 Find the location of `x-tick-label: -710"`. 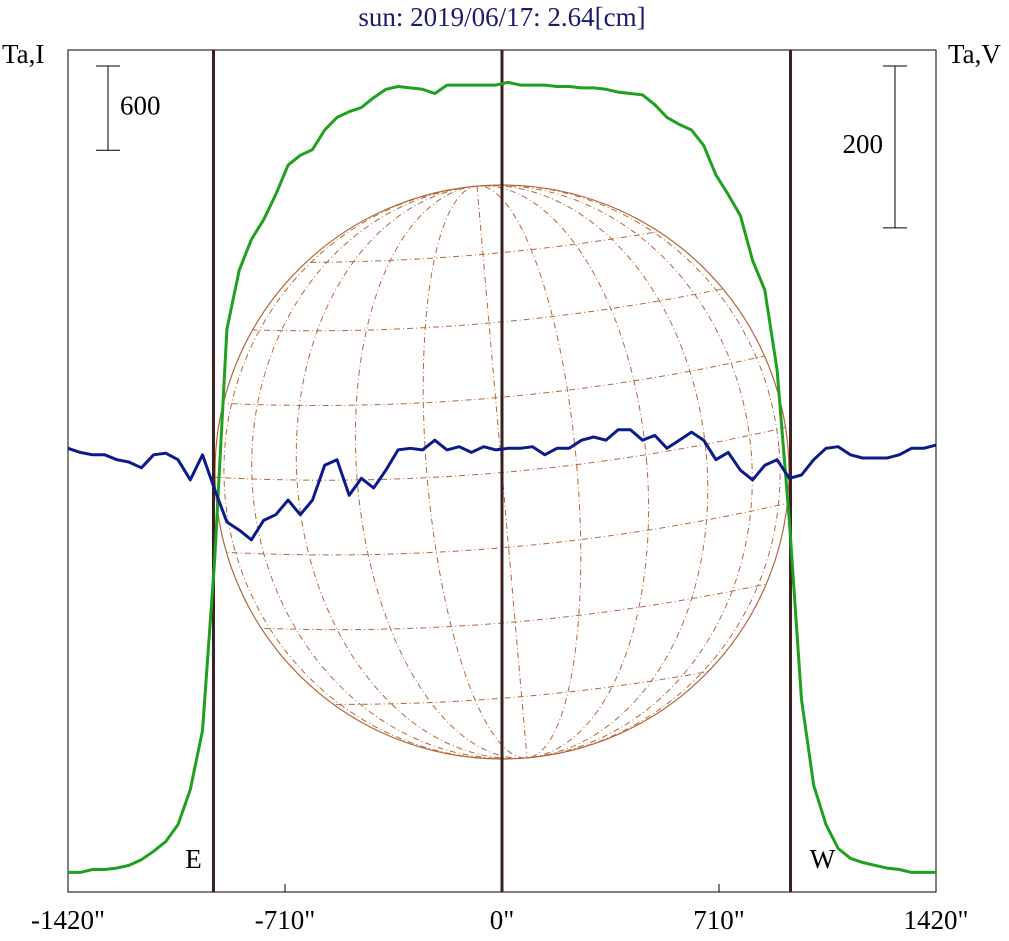

x-tick-label: -710" is located at coordinates (285, 920).